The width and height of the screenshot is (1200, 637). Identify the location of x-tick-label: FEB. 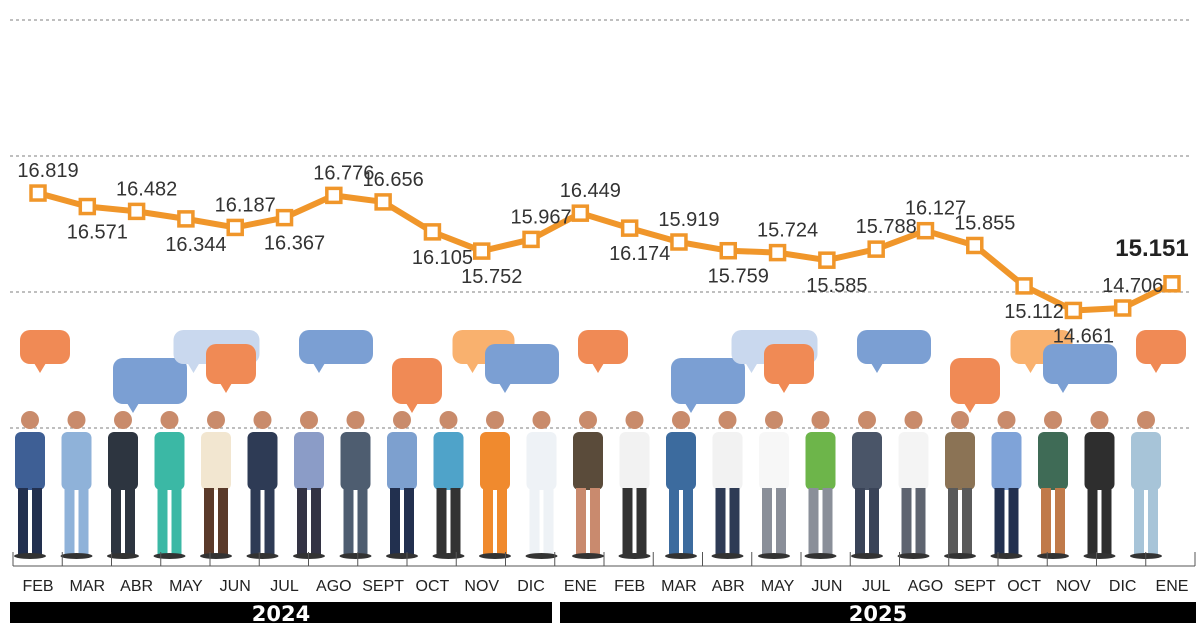
(629, 586).